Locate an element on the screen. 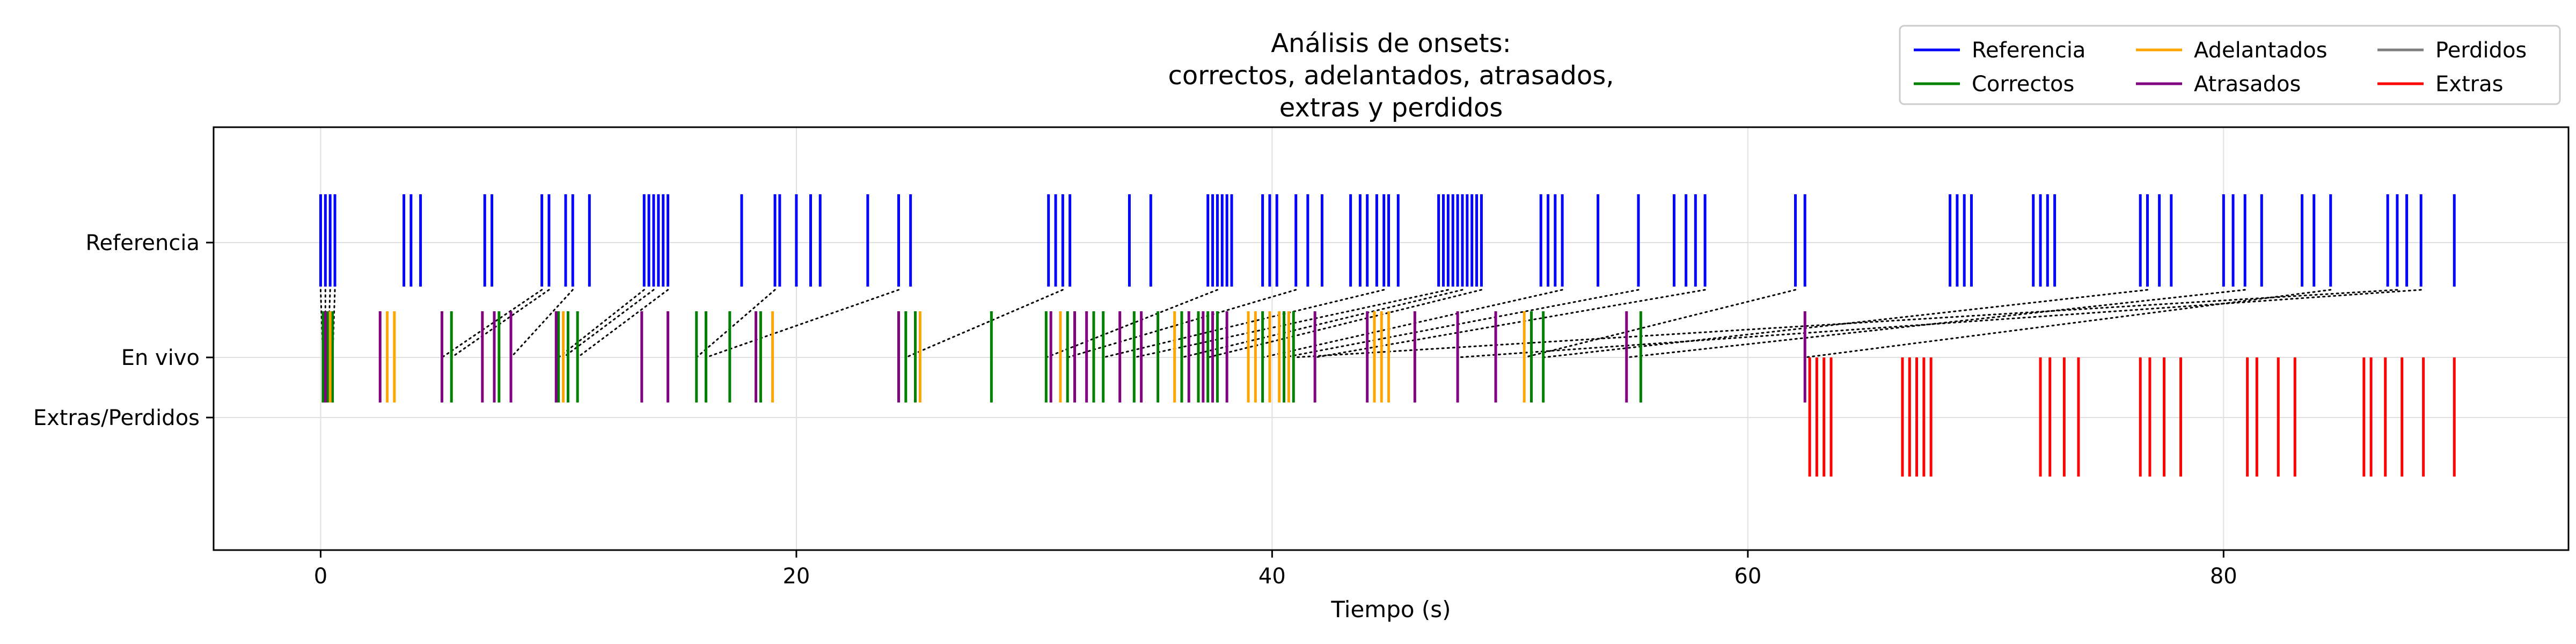  y-tick-label-0: Referencia is located at coordinates (143, 243).